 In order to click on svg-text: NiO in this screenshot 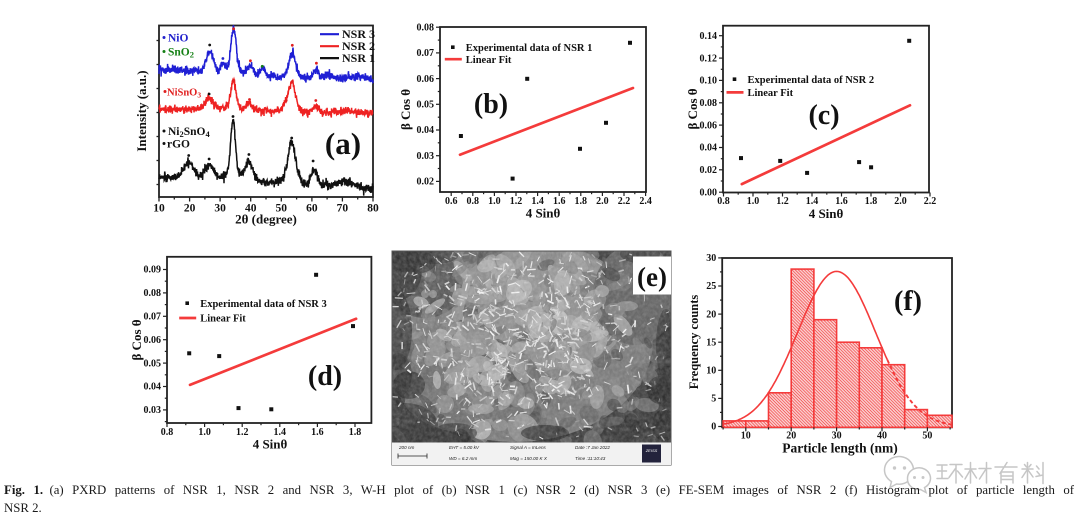, I will do `click(178, 39)`.